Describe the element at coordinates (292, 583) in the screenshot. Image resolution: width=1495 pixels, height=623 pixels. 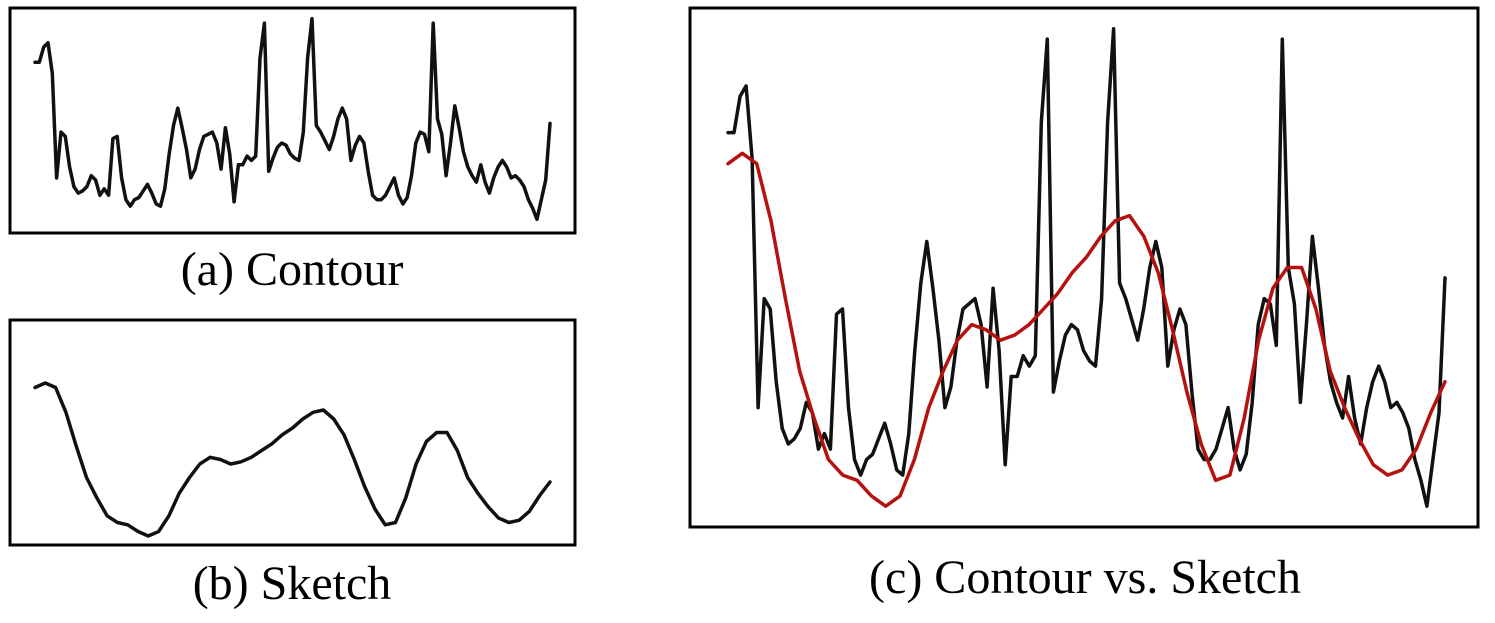
I see `caption: (b) Sketch` at that location.